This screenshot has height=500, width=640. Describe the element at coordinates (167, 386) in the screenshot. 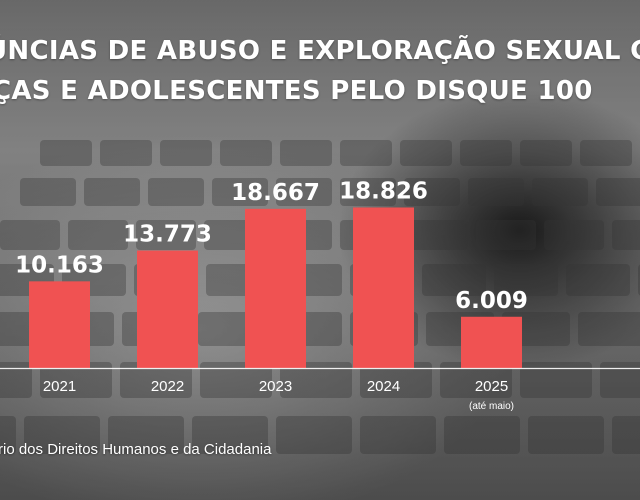

I see `x-tick-label-2022: 2022` at that location.